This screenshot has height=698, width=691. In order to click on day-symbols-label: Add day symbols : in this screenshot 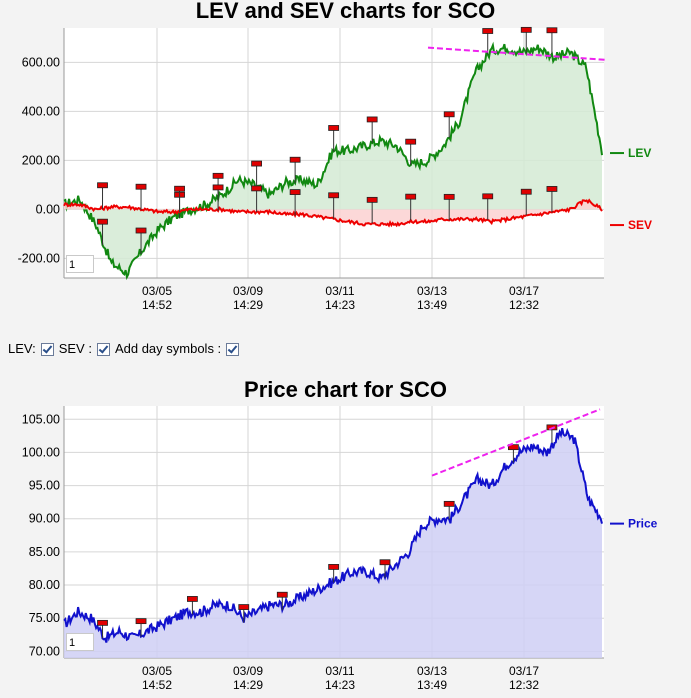, I will do `click(168, 348)`.